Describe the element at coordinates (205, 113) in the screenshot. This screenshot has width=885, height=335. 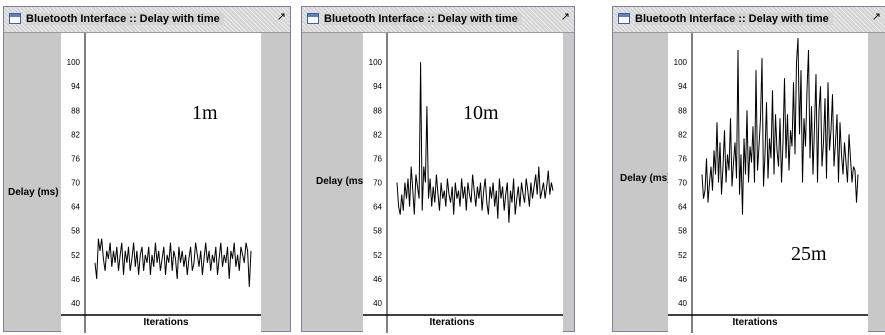
I see `distance-label: 1m` at that location.